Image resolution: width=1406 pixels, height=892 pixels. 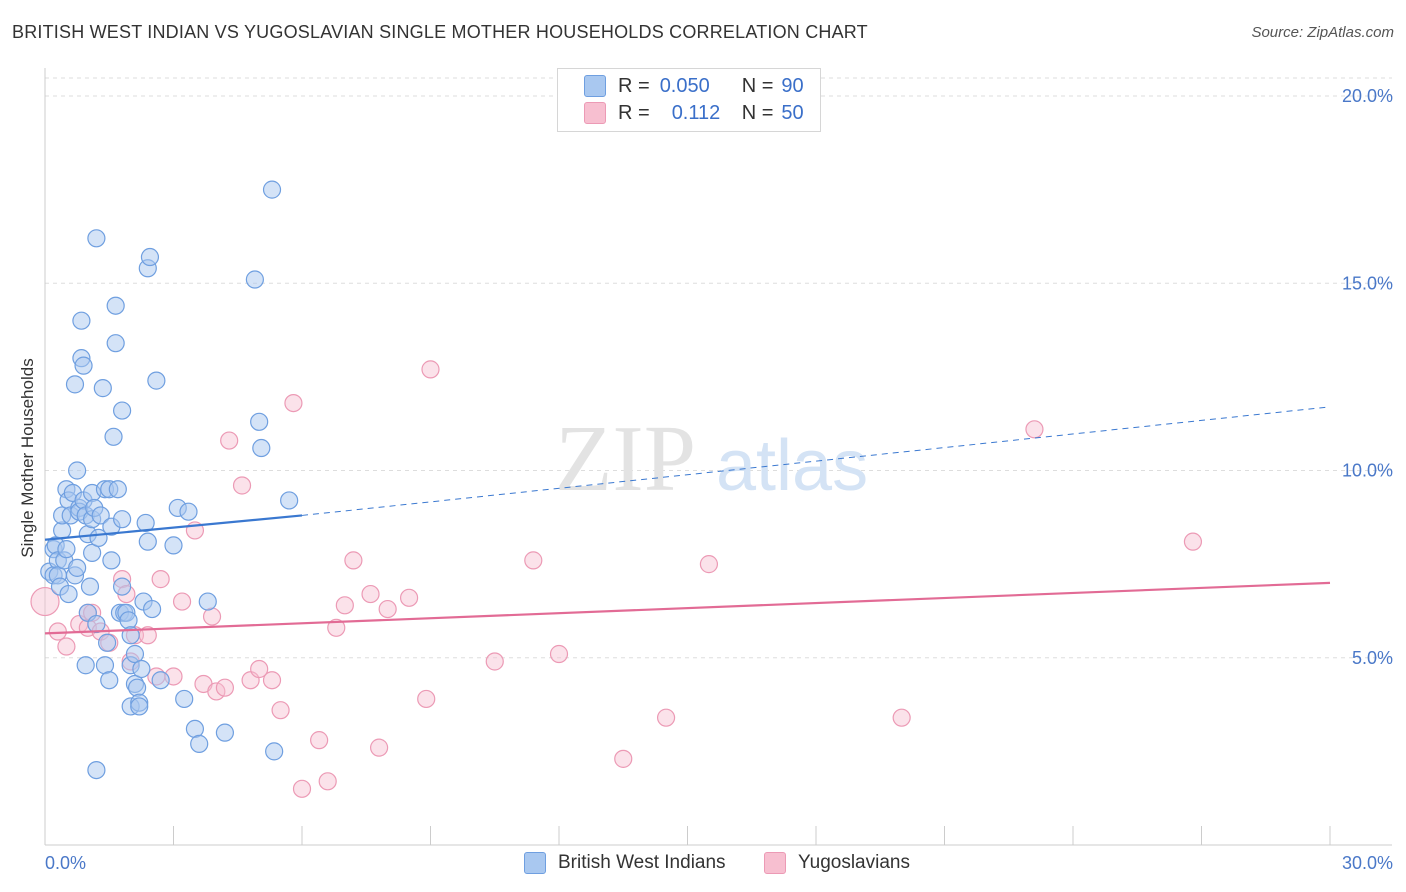 What do you see at coordinates (694, 86) in the screenshot?
I see `legend-row-blue: R = 0.050 N = 90` at bounding box center [694, 86].